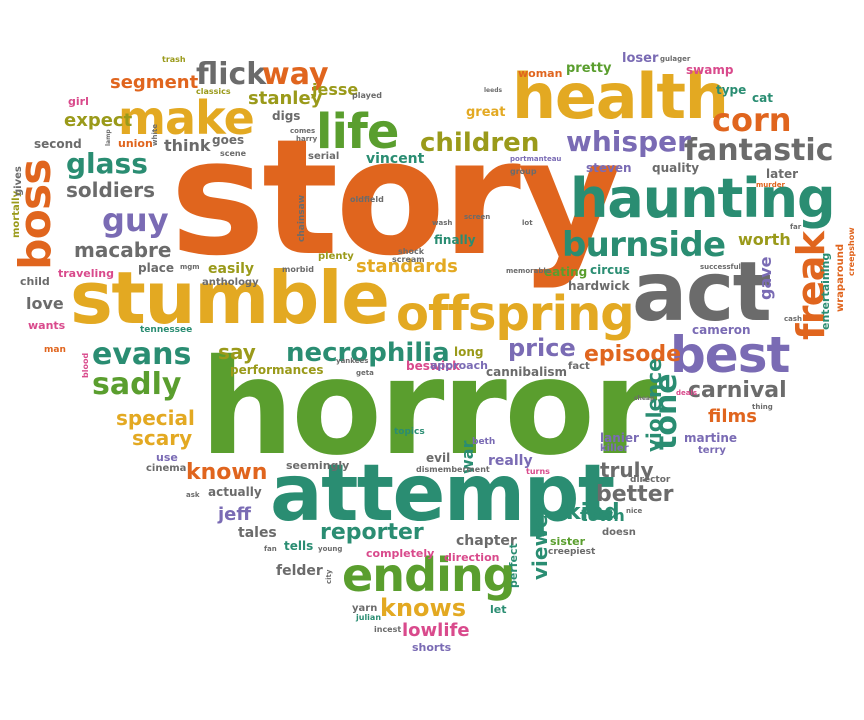  Describe the element at coordinates (720, 267) in the screenshot. I see `word-successful: successful` at that location.